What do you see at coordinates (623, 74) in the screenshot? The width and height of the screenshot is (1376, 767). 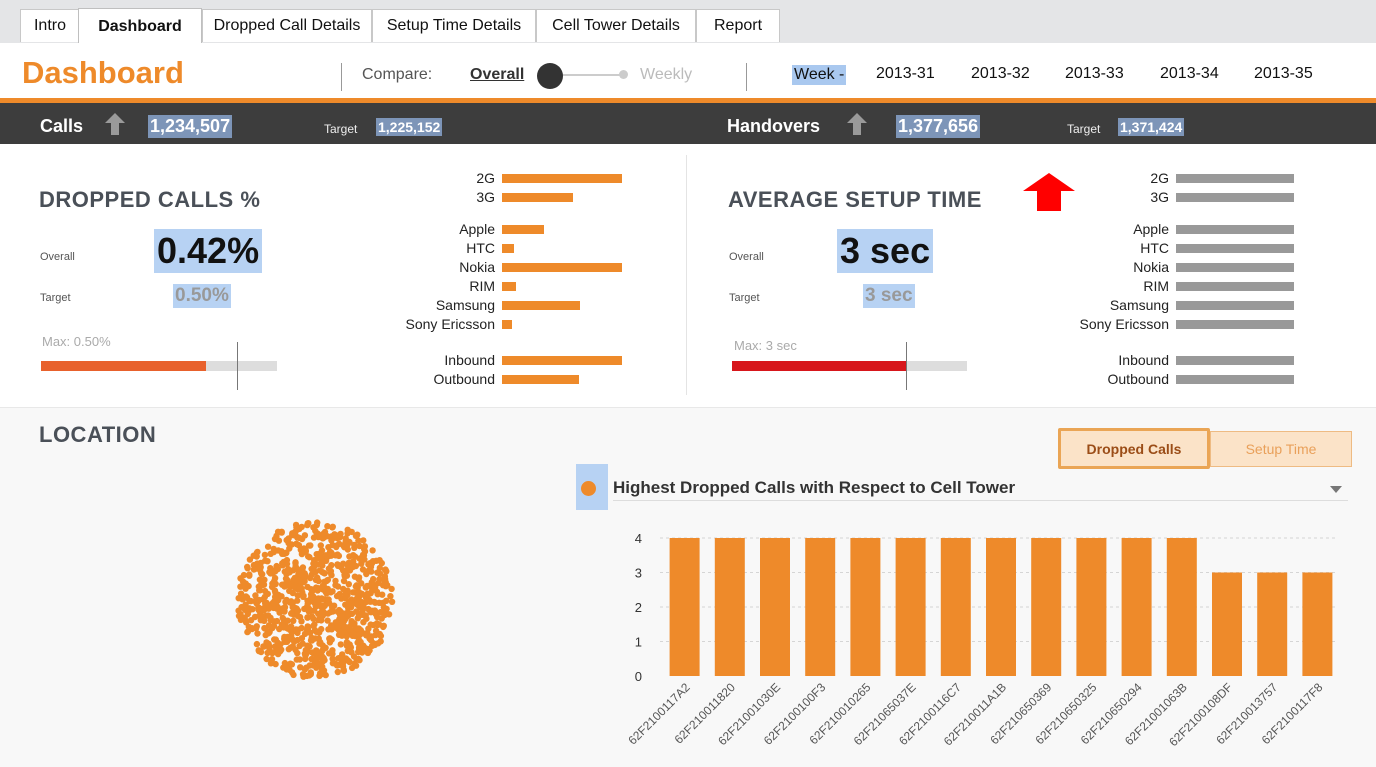 I see `compare-toggle-end` at bounding box center [623, 74].